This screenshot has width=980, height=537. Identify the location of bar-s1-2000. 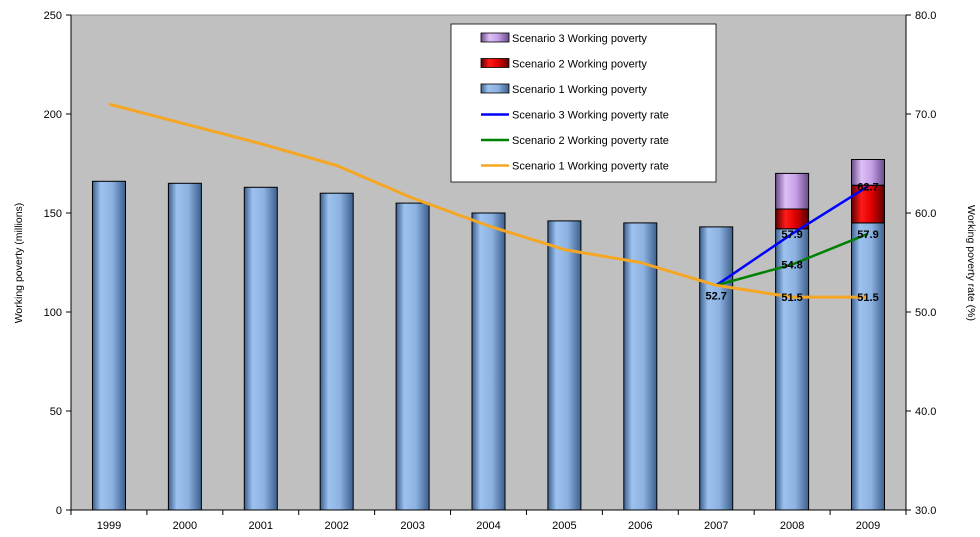
(184, 346).